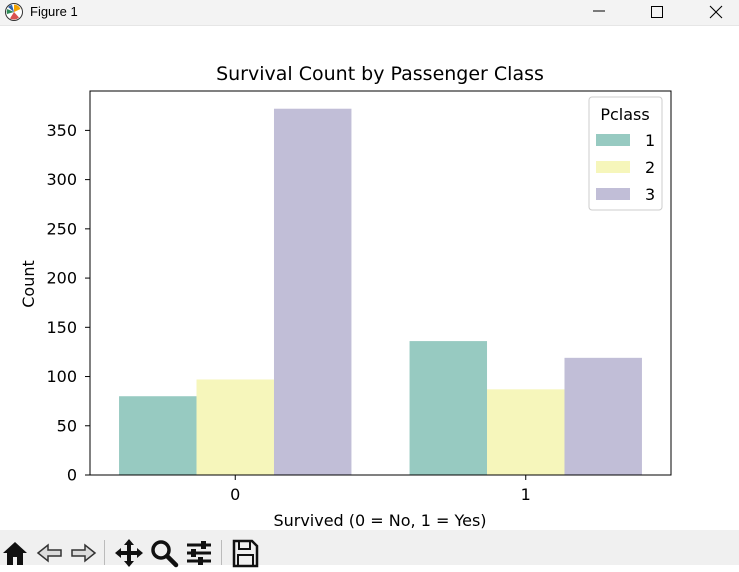  I want to click on legend: Pclass 1 2 3, so click(625, 153).